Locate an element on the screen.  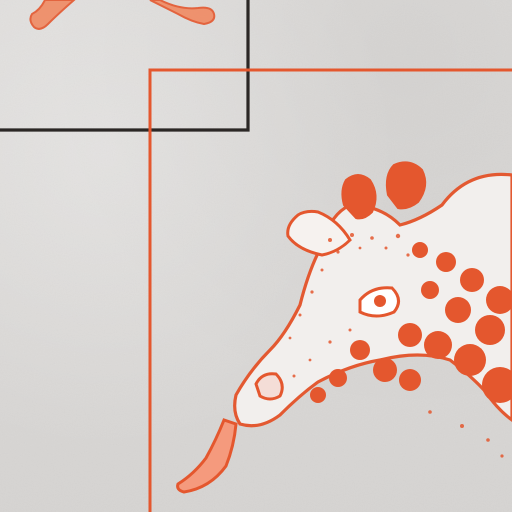
bone-sketch is located at coordinates (122, 15).